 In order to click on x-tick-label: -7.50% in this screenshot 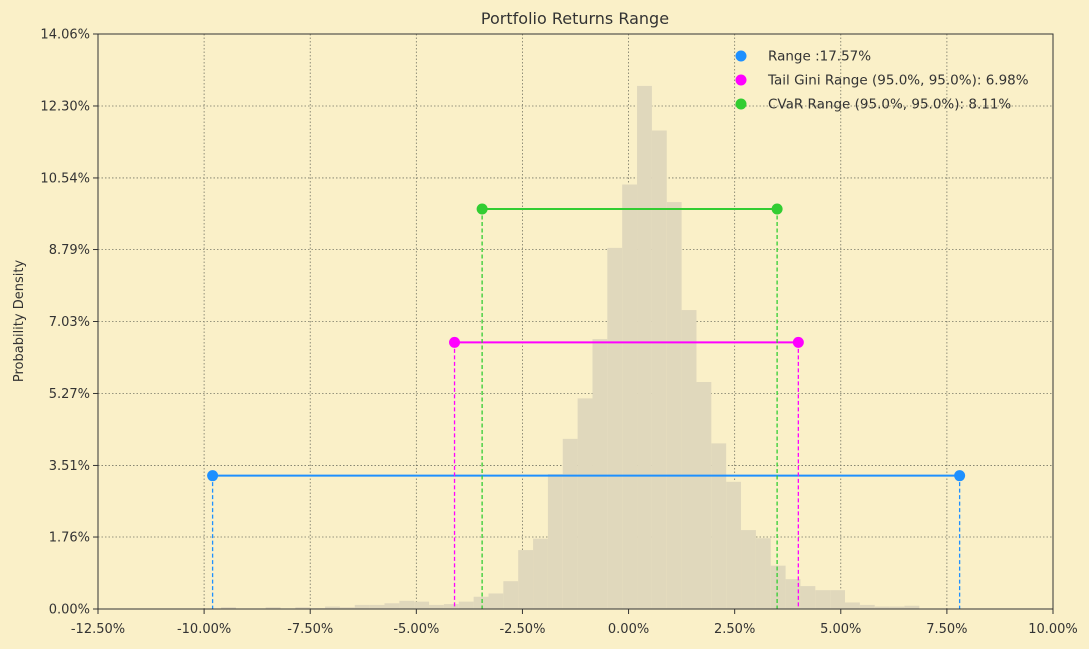, I will do `click(310, 629)`.